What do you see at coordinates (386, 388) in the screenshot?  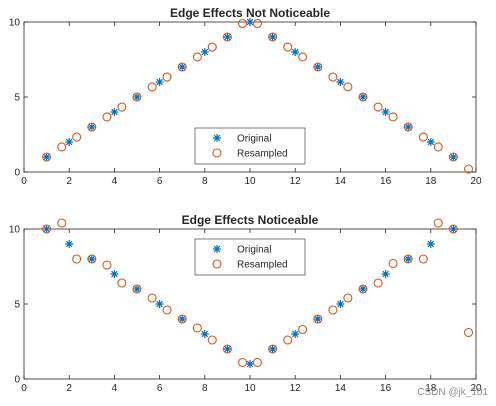 I see `x-tick-label: 16` at bounding box center [386, 388].